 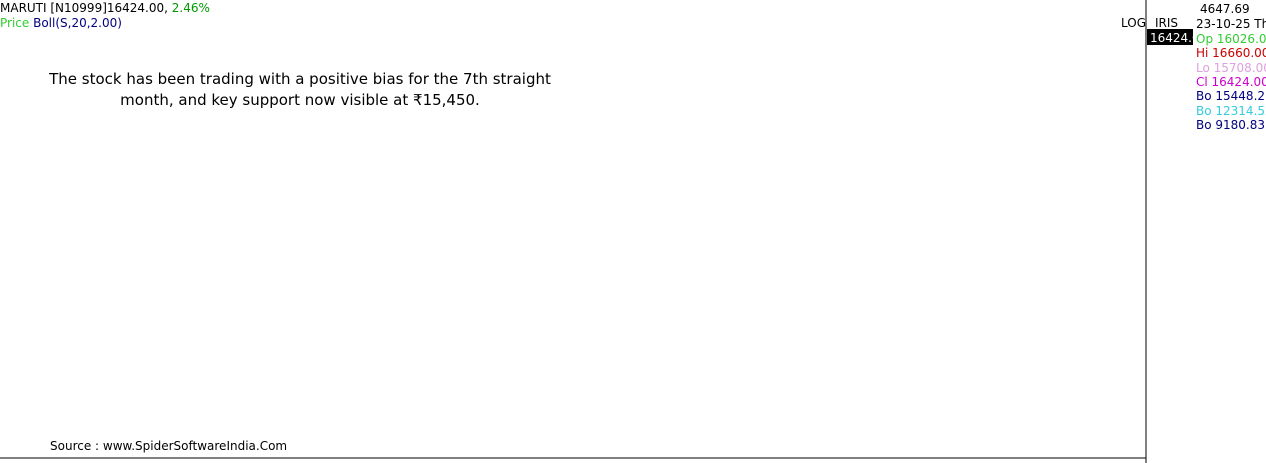 I want to click on readout-value: 12314.52, so click(x=1240, y=110).